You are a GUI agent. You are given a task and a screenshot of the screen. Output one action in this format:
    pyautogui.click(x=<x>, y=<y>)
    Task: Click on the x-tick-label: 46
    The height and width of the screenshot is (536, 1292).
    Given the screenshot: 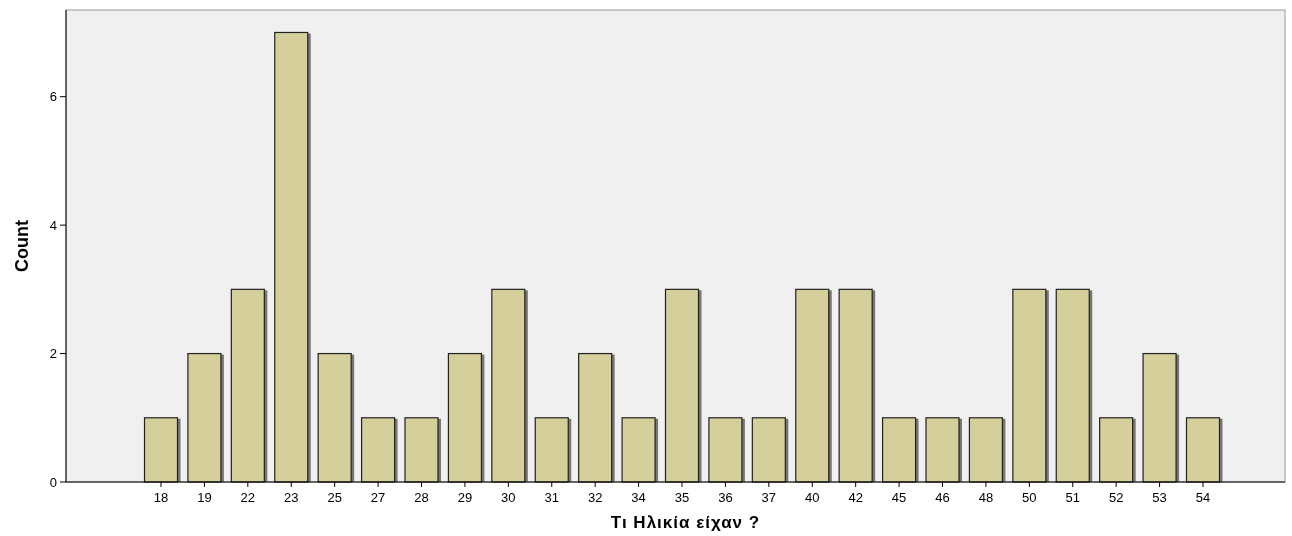 What is the action you would take?
    pyautogui.click(x=942, y=497)
    